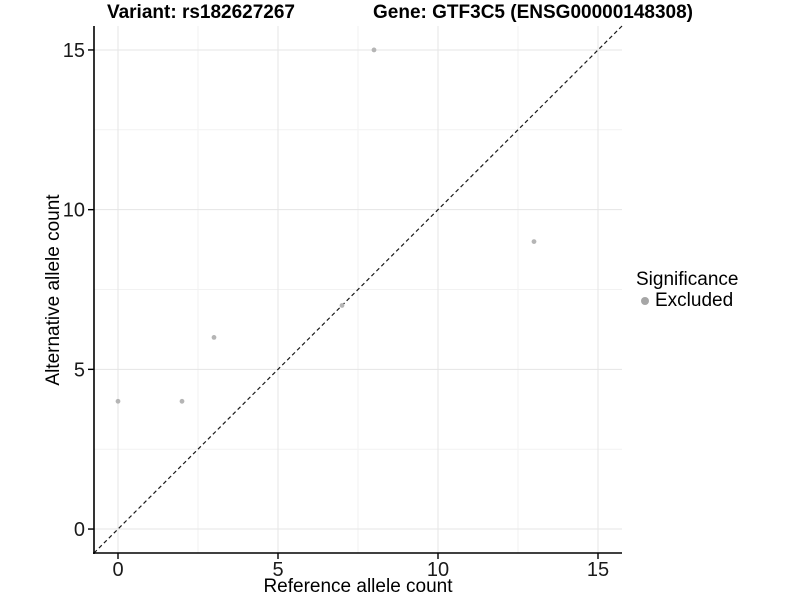 This screenshot has width=800, height=600. What do you see at coordinates (687, 279) in the screenshot?
I see `legend-title: Significance` at bounding box center [687, 279].